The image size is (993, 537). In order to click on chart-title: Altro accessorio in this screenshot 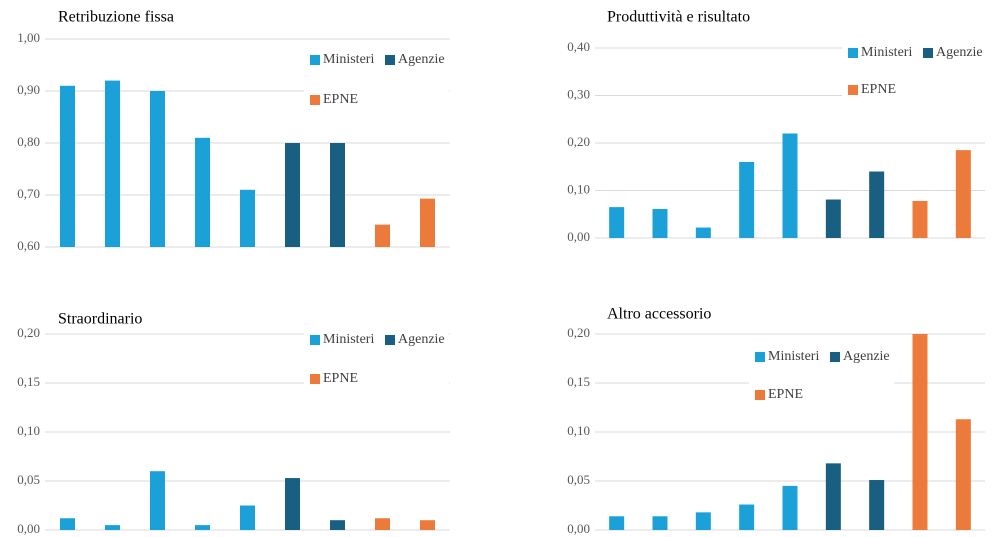, I will do `click(659, 314)`.